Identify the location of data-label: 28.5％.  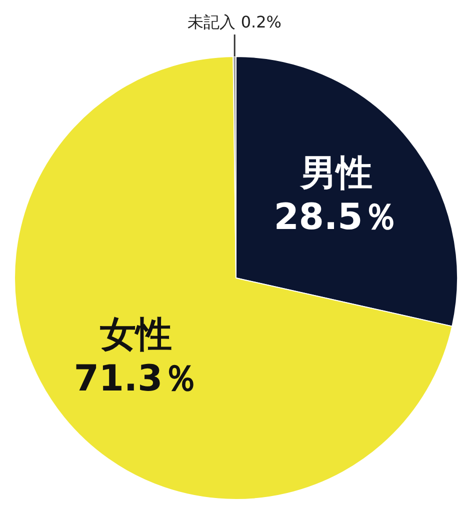
(336, 217).